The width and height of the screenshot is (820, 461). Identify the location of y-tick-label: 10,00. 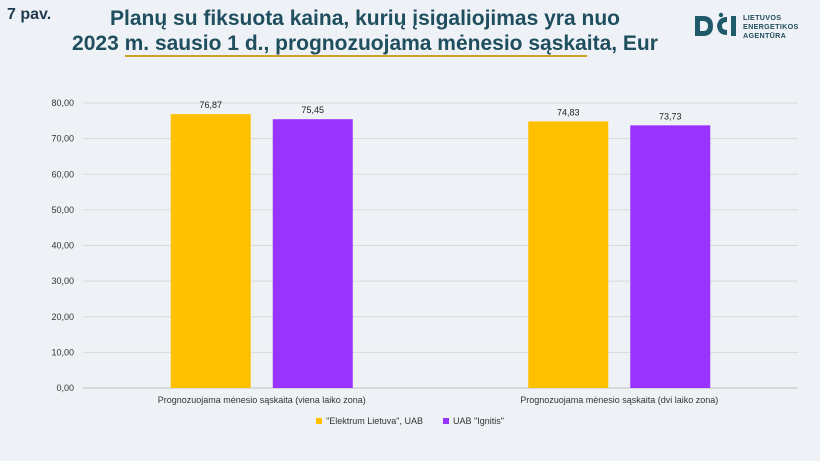
(62, 352).